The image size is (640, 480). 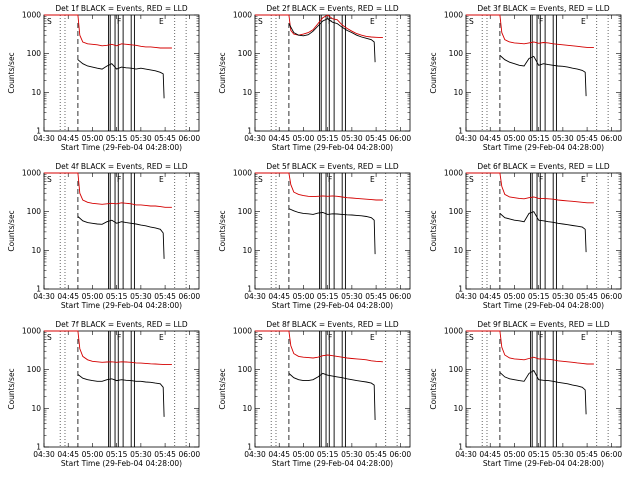 I want to click on plot-title: Det 1f BLACK = Events, RED = LLD, so click(x=121, y=8).